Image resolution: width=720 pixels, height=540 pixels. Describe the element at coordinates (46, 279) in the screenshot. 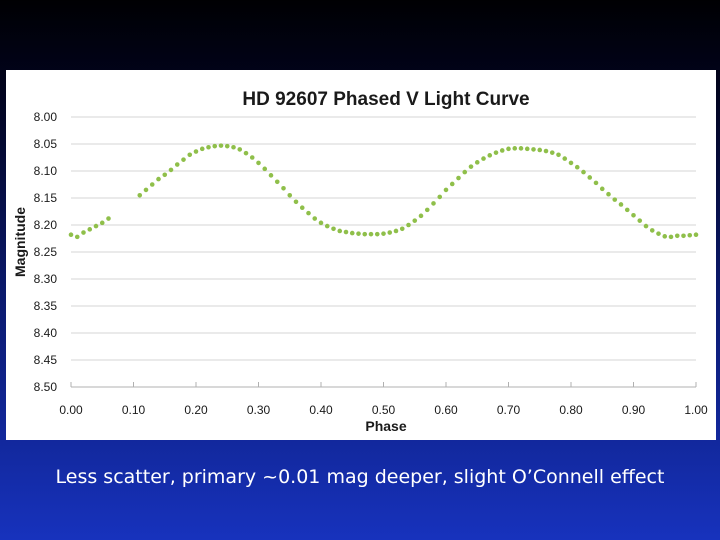

I see `y-tick-label: 8.30` at that location.